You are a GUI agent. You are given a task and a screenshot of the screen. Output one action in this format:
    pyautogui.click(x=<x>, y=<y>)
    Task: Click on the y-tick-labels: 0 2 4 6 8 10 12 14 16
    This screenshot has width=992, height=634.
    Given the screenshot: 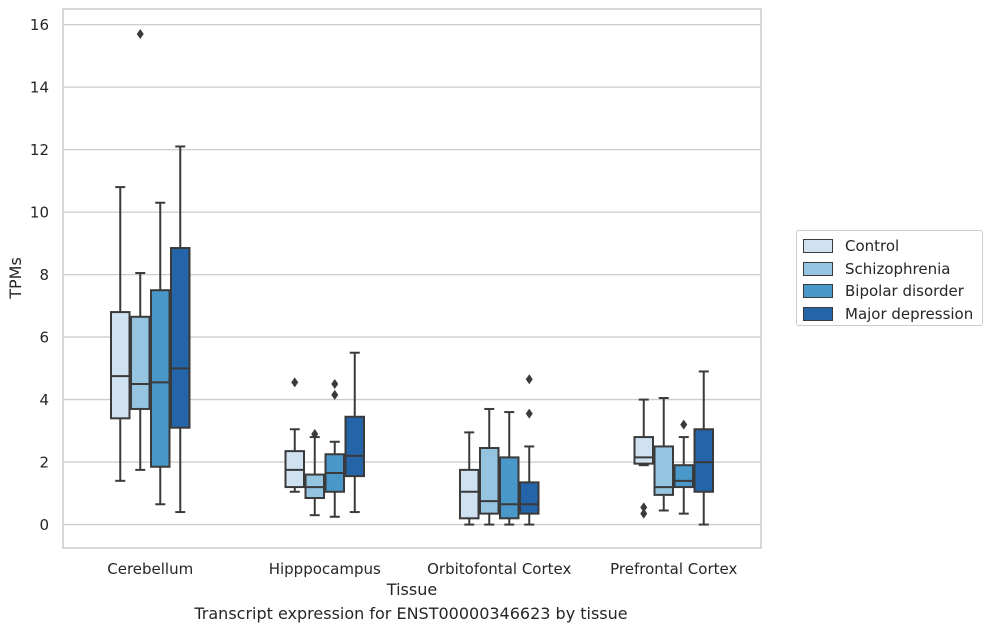 What is the action you would take?
    pyautogui.click(x=39, y=275)
    